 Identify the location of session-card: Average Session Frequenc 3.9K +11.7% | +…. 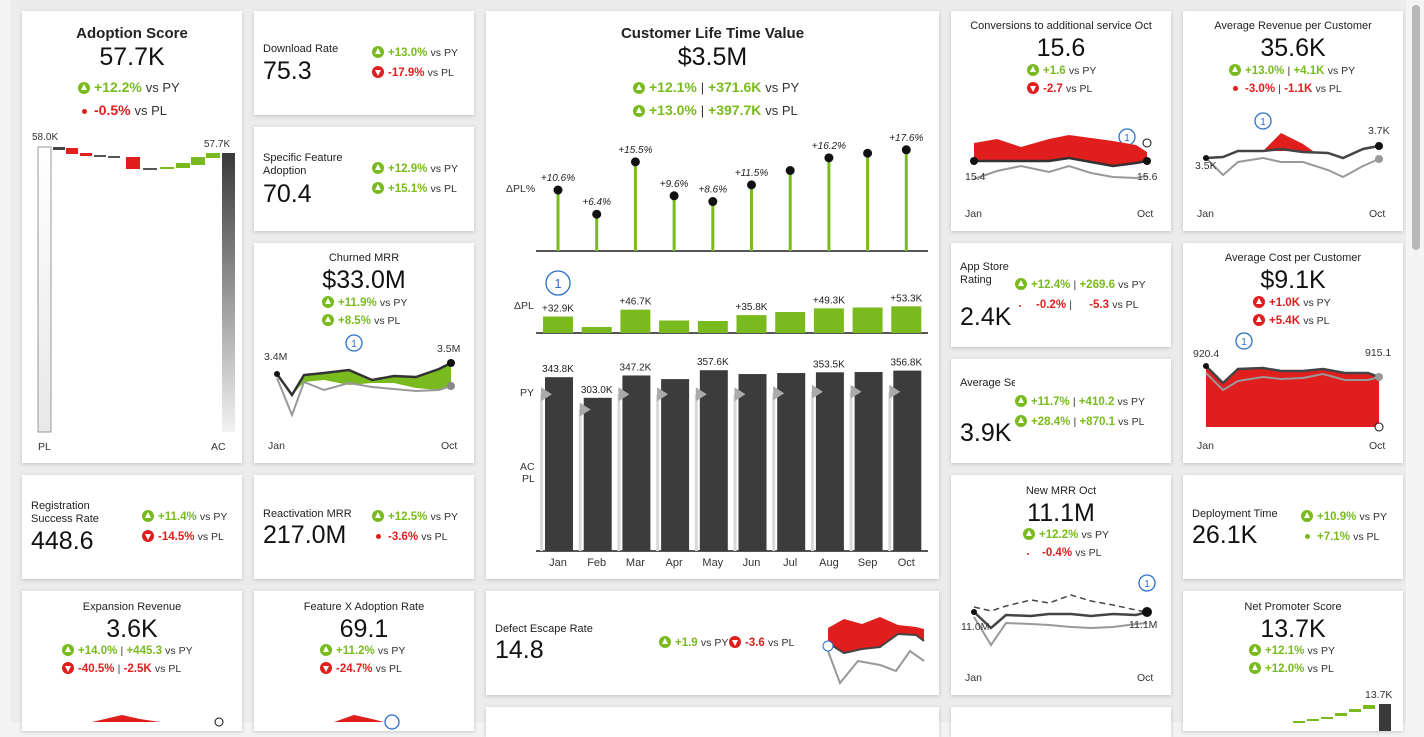
(1061, 411).